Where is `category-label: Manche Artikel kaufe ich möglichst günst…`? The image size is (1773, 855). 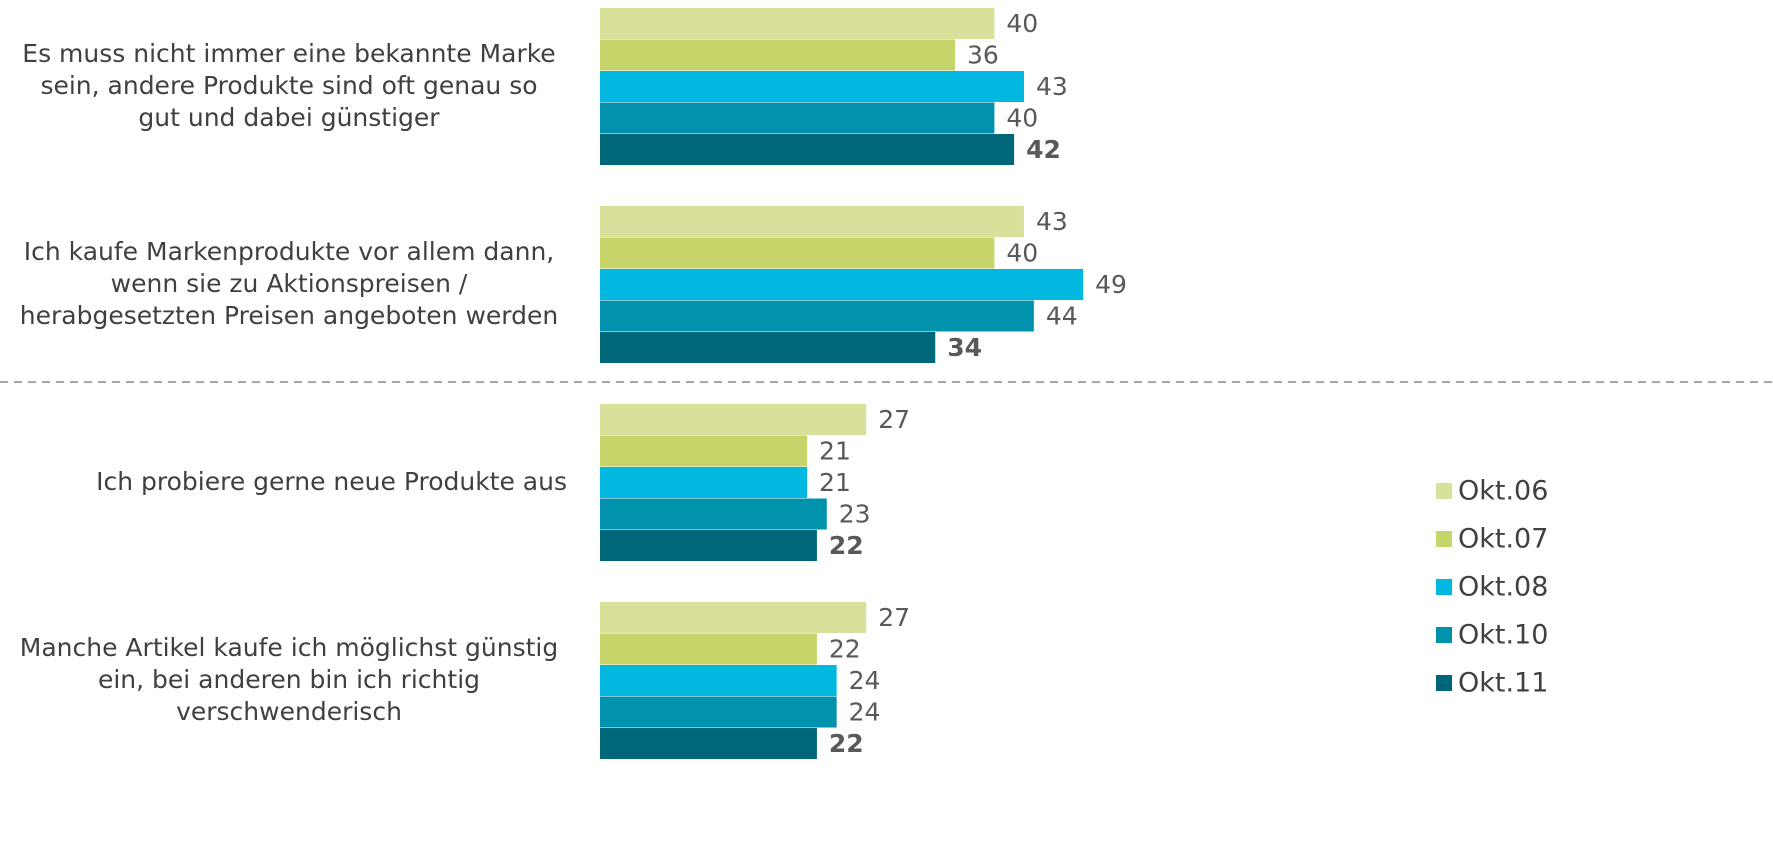
category-label: Manche Artikel kaufe ich möglichst günst… is located at coordinates (289, 647).